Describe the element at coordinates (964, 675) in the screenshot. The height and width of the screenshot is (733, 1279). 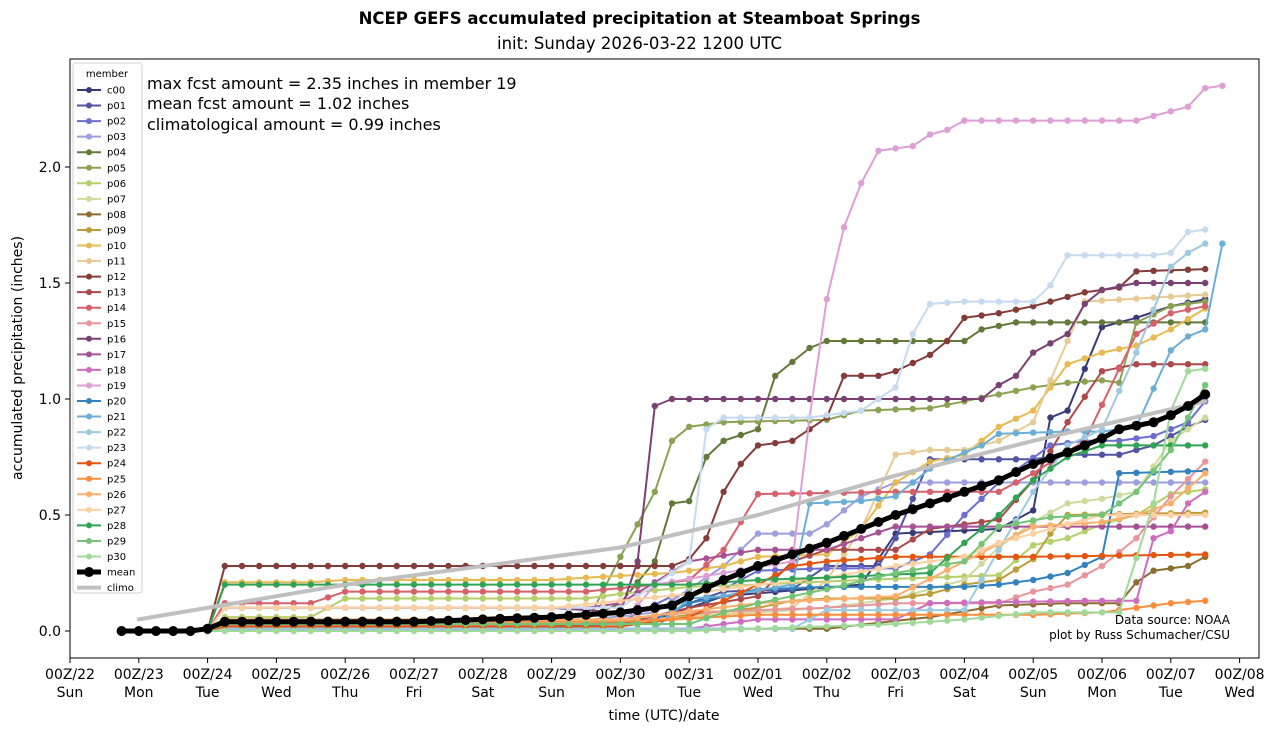
I see `x-tick-label-time: 00Z/04` at that location.